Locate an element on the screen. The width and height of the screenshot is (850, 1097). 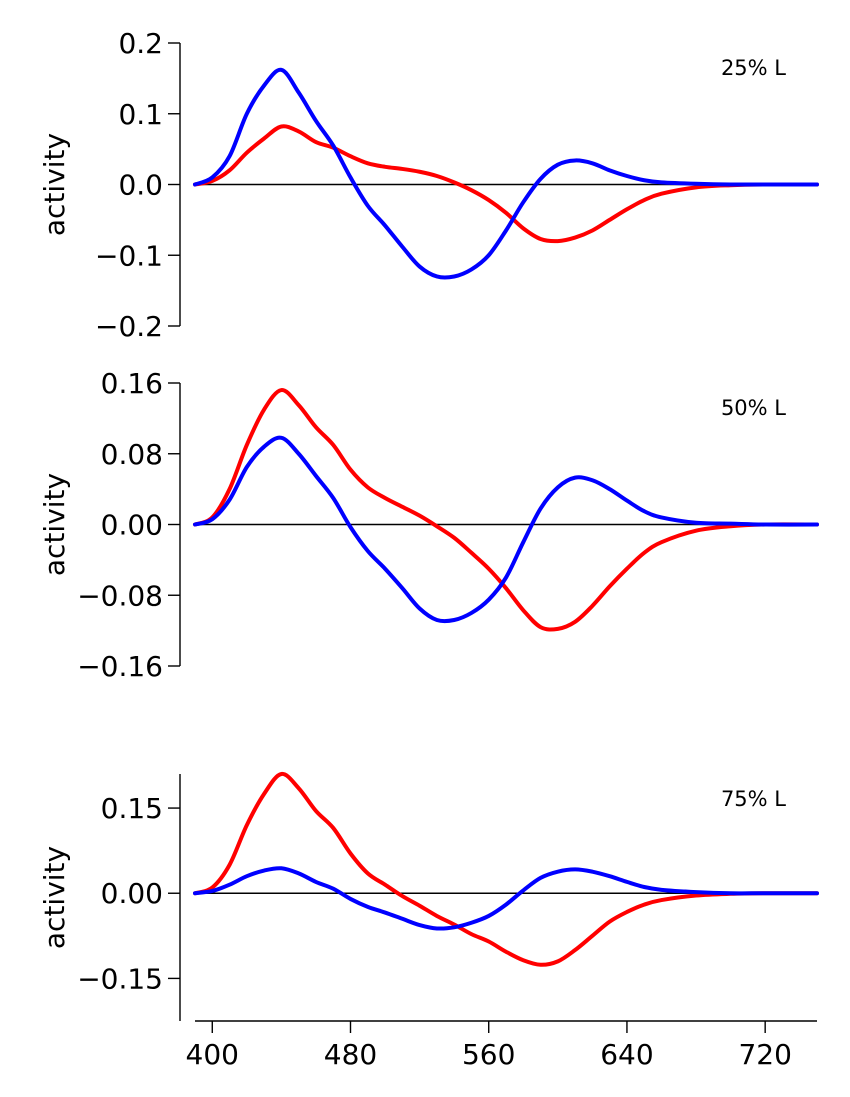
panel-annotation: 75% L is located at coordinates (753, 799).